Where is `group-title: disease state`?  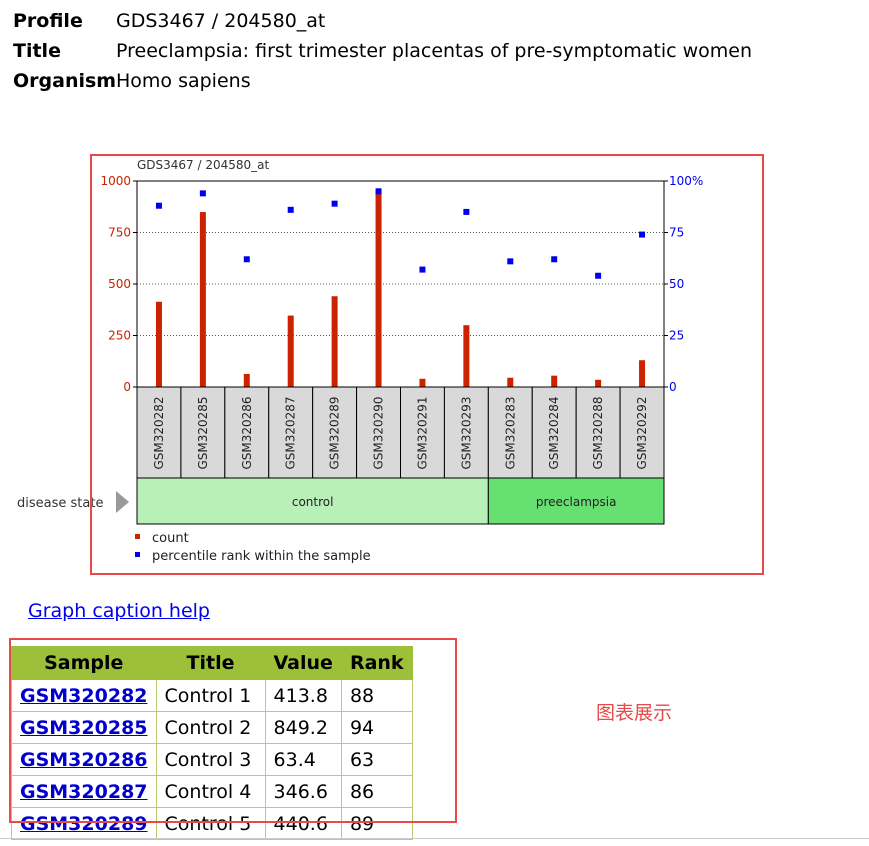
group-title: disease state is located at coordinates (60, 503).